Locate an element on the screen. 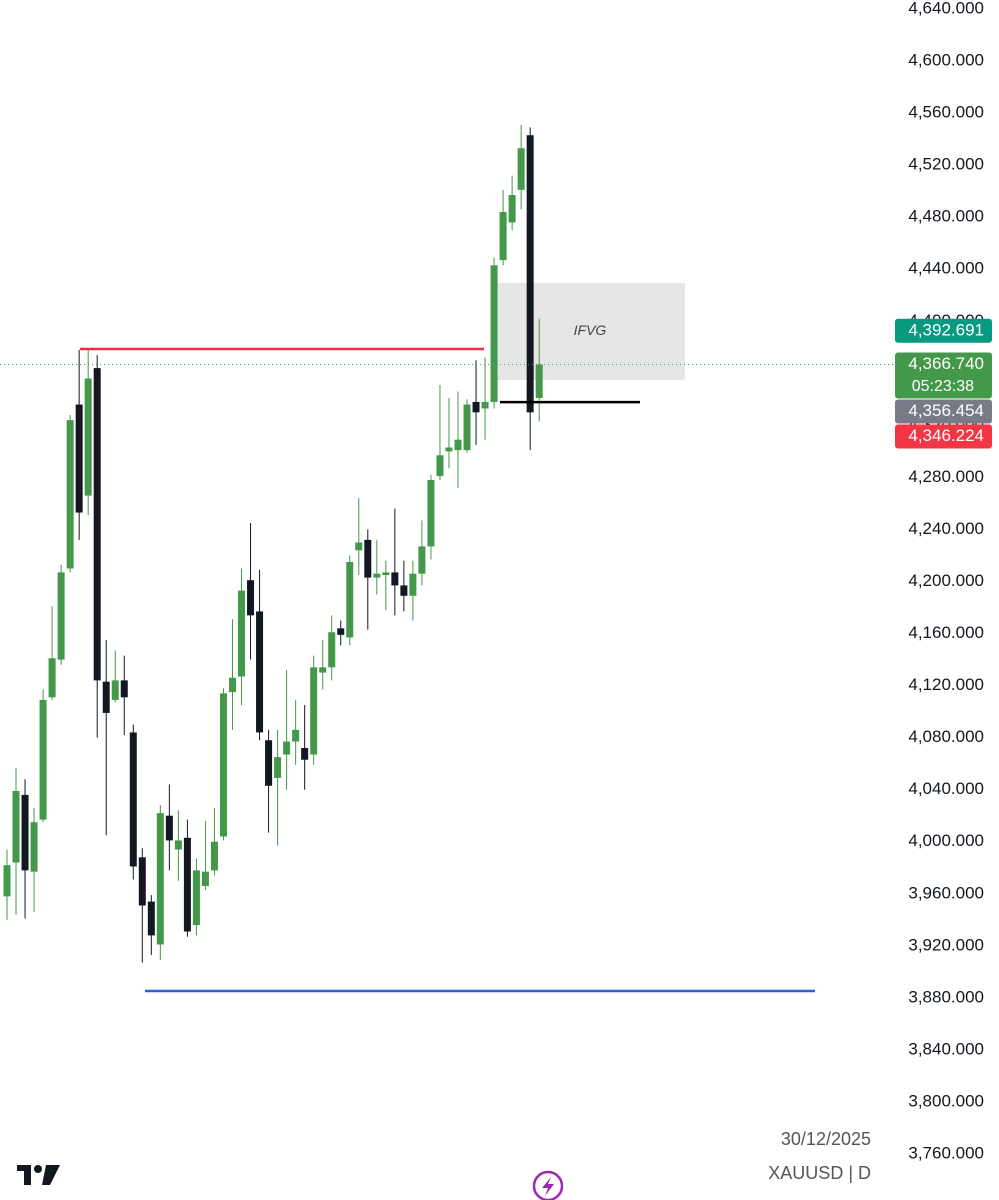  y-tick-label: 4,120.000 is located at coordinates (946, 684).